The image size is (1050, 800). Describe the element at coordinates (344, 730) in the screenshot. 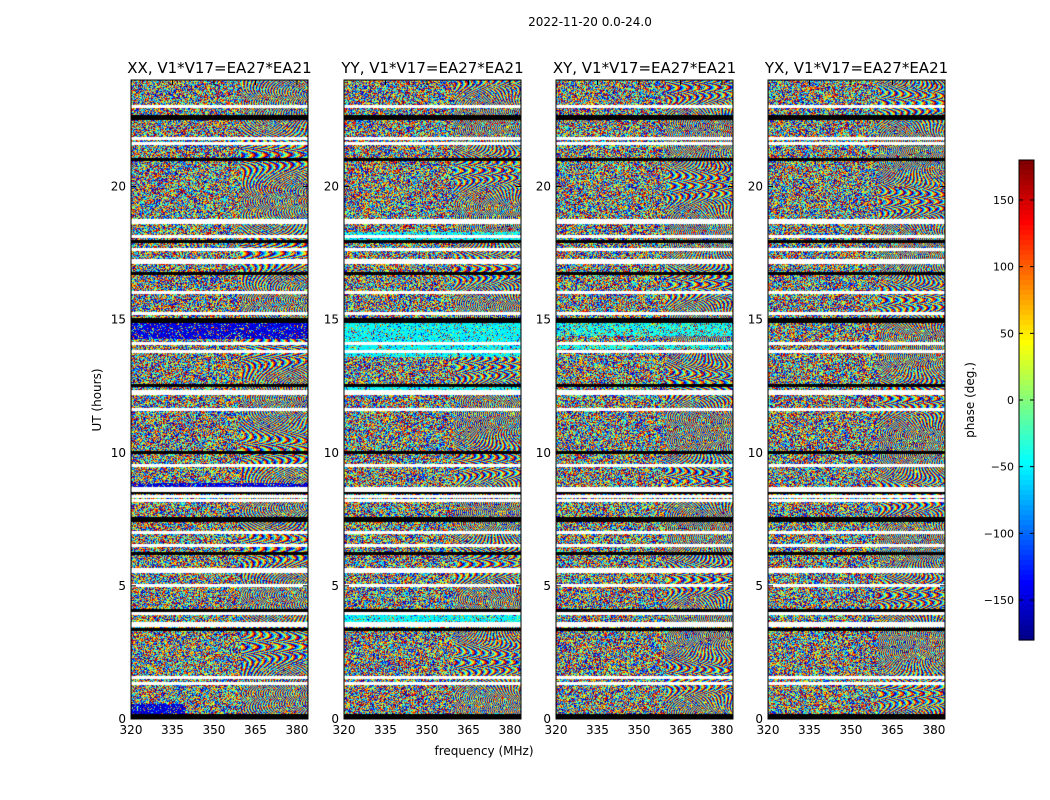

I see `x-tick-label: 320` at that location.